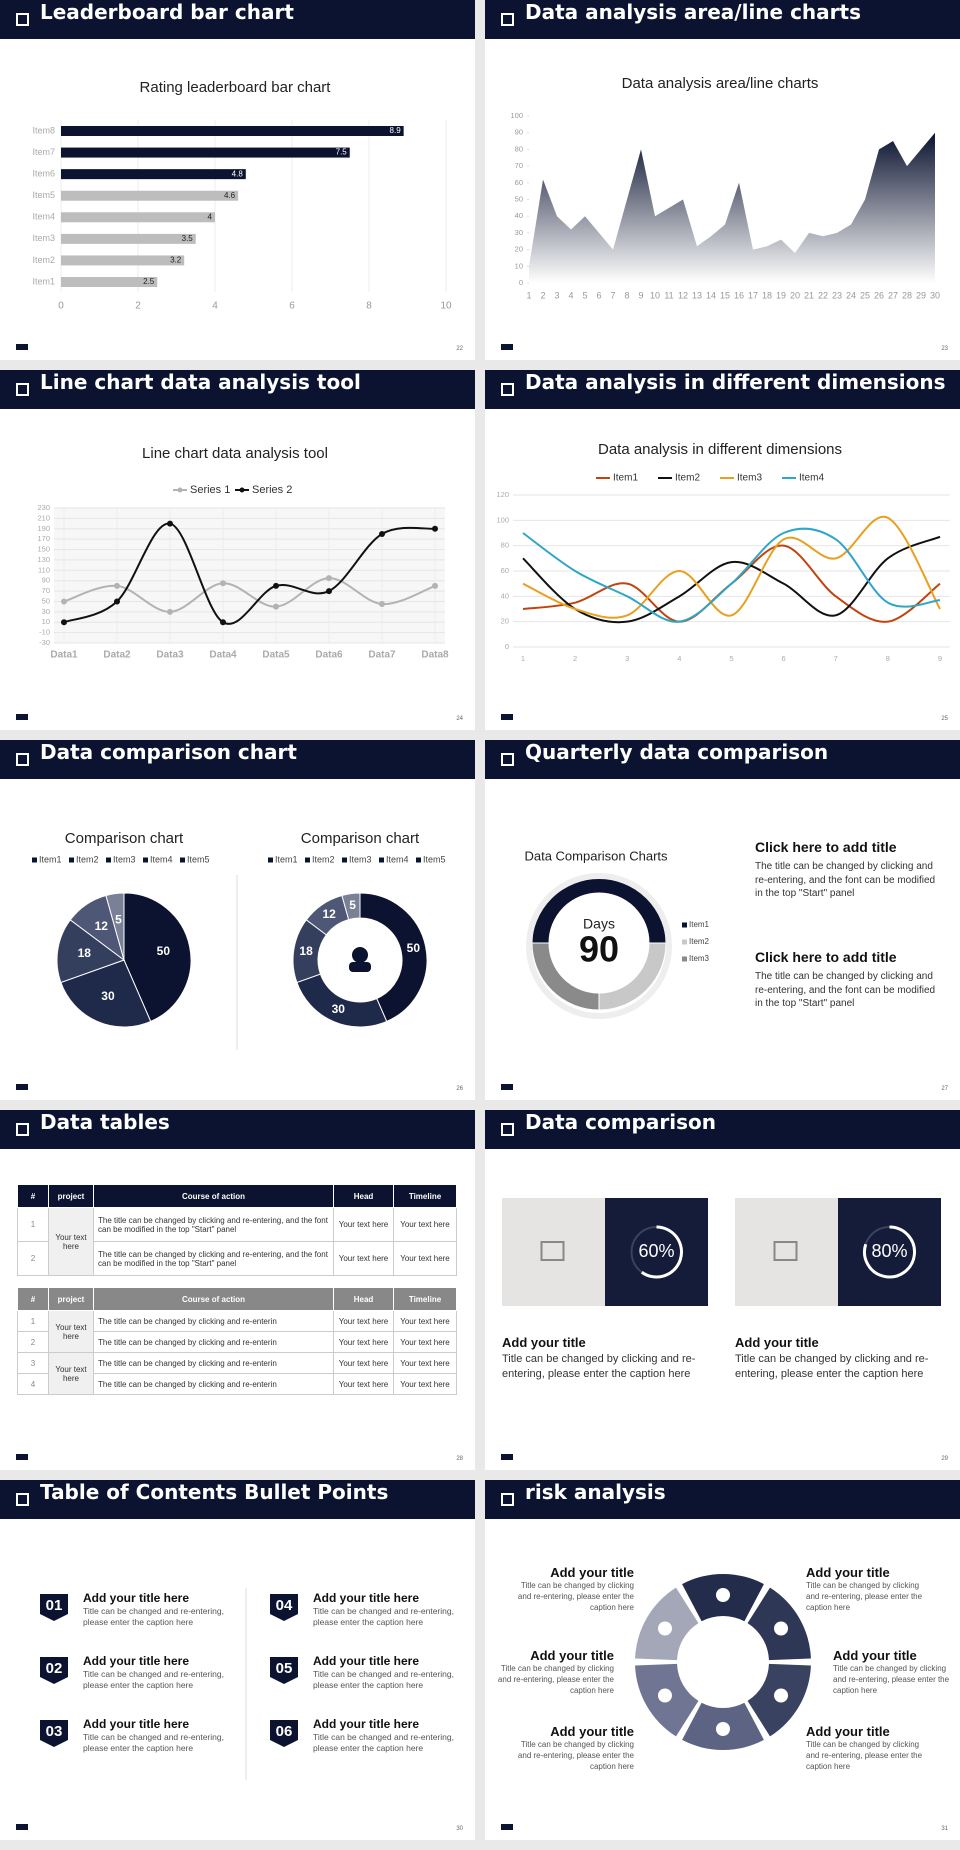  What do you see at coordinates (505, 621) in the screenshot?
I see `y-tick-label: 20` at bounding box center [505, 621].